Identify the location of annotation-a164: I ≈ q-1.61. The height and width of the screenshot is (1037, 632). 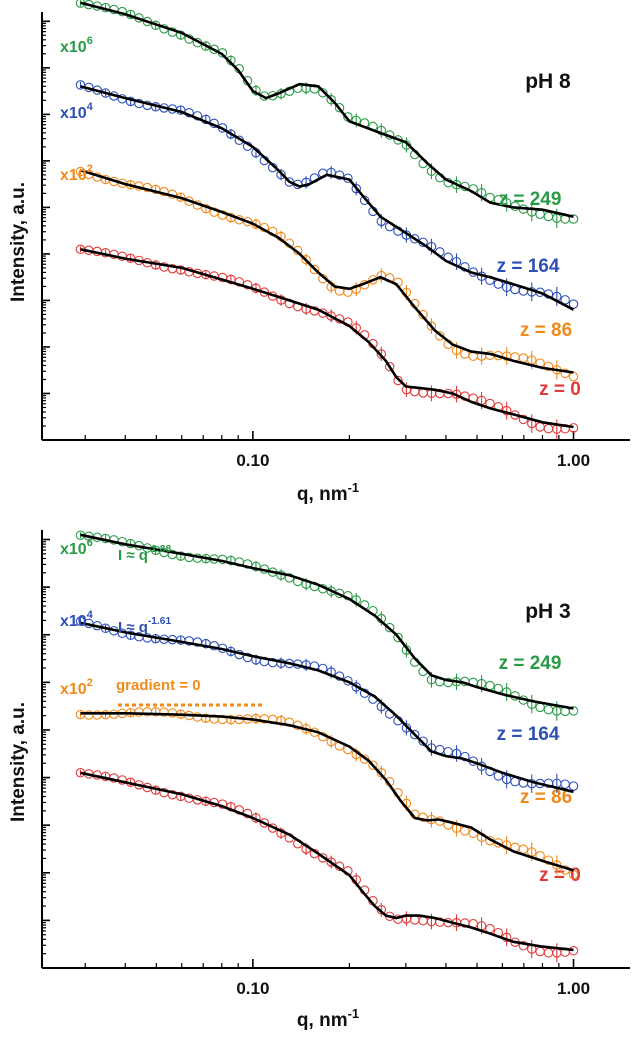
(144, 626).